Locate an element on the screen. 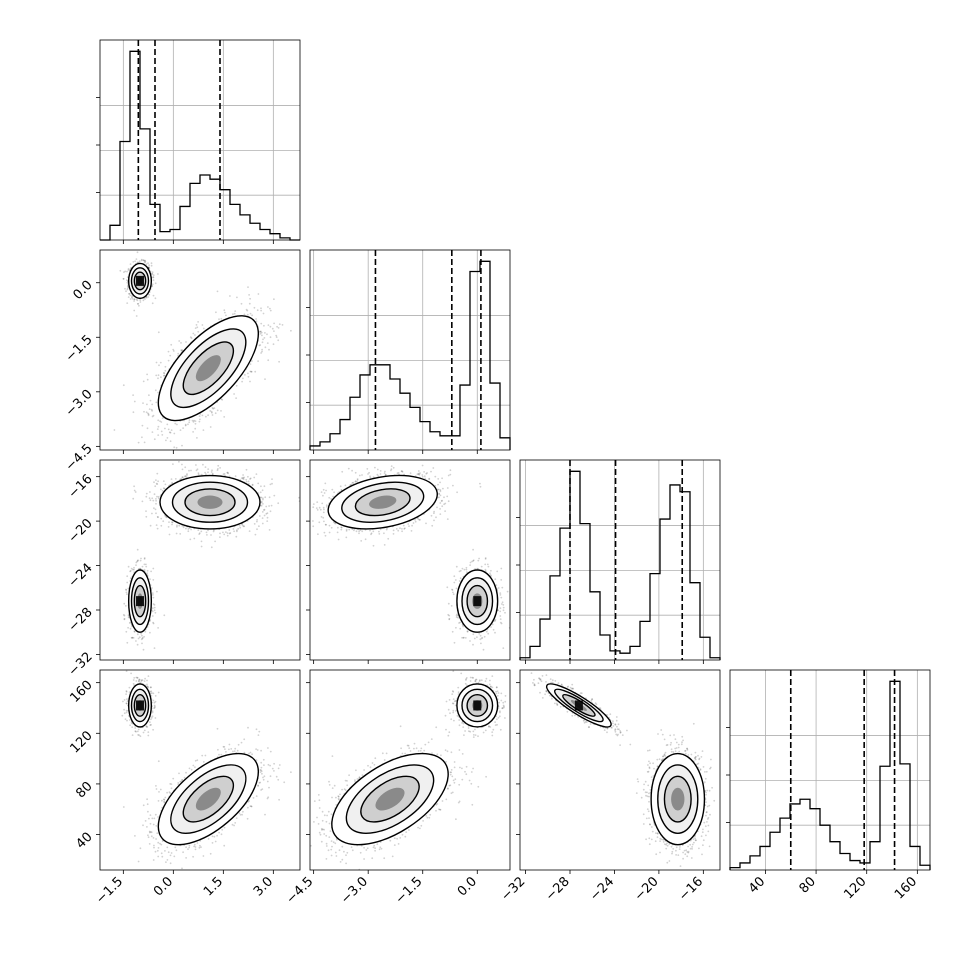  scatter-content is located at coordinates (202, 350).